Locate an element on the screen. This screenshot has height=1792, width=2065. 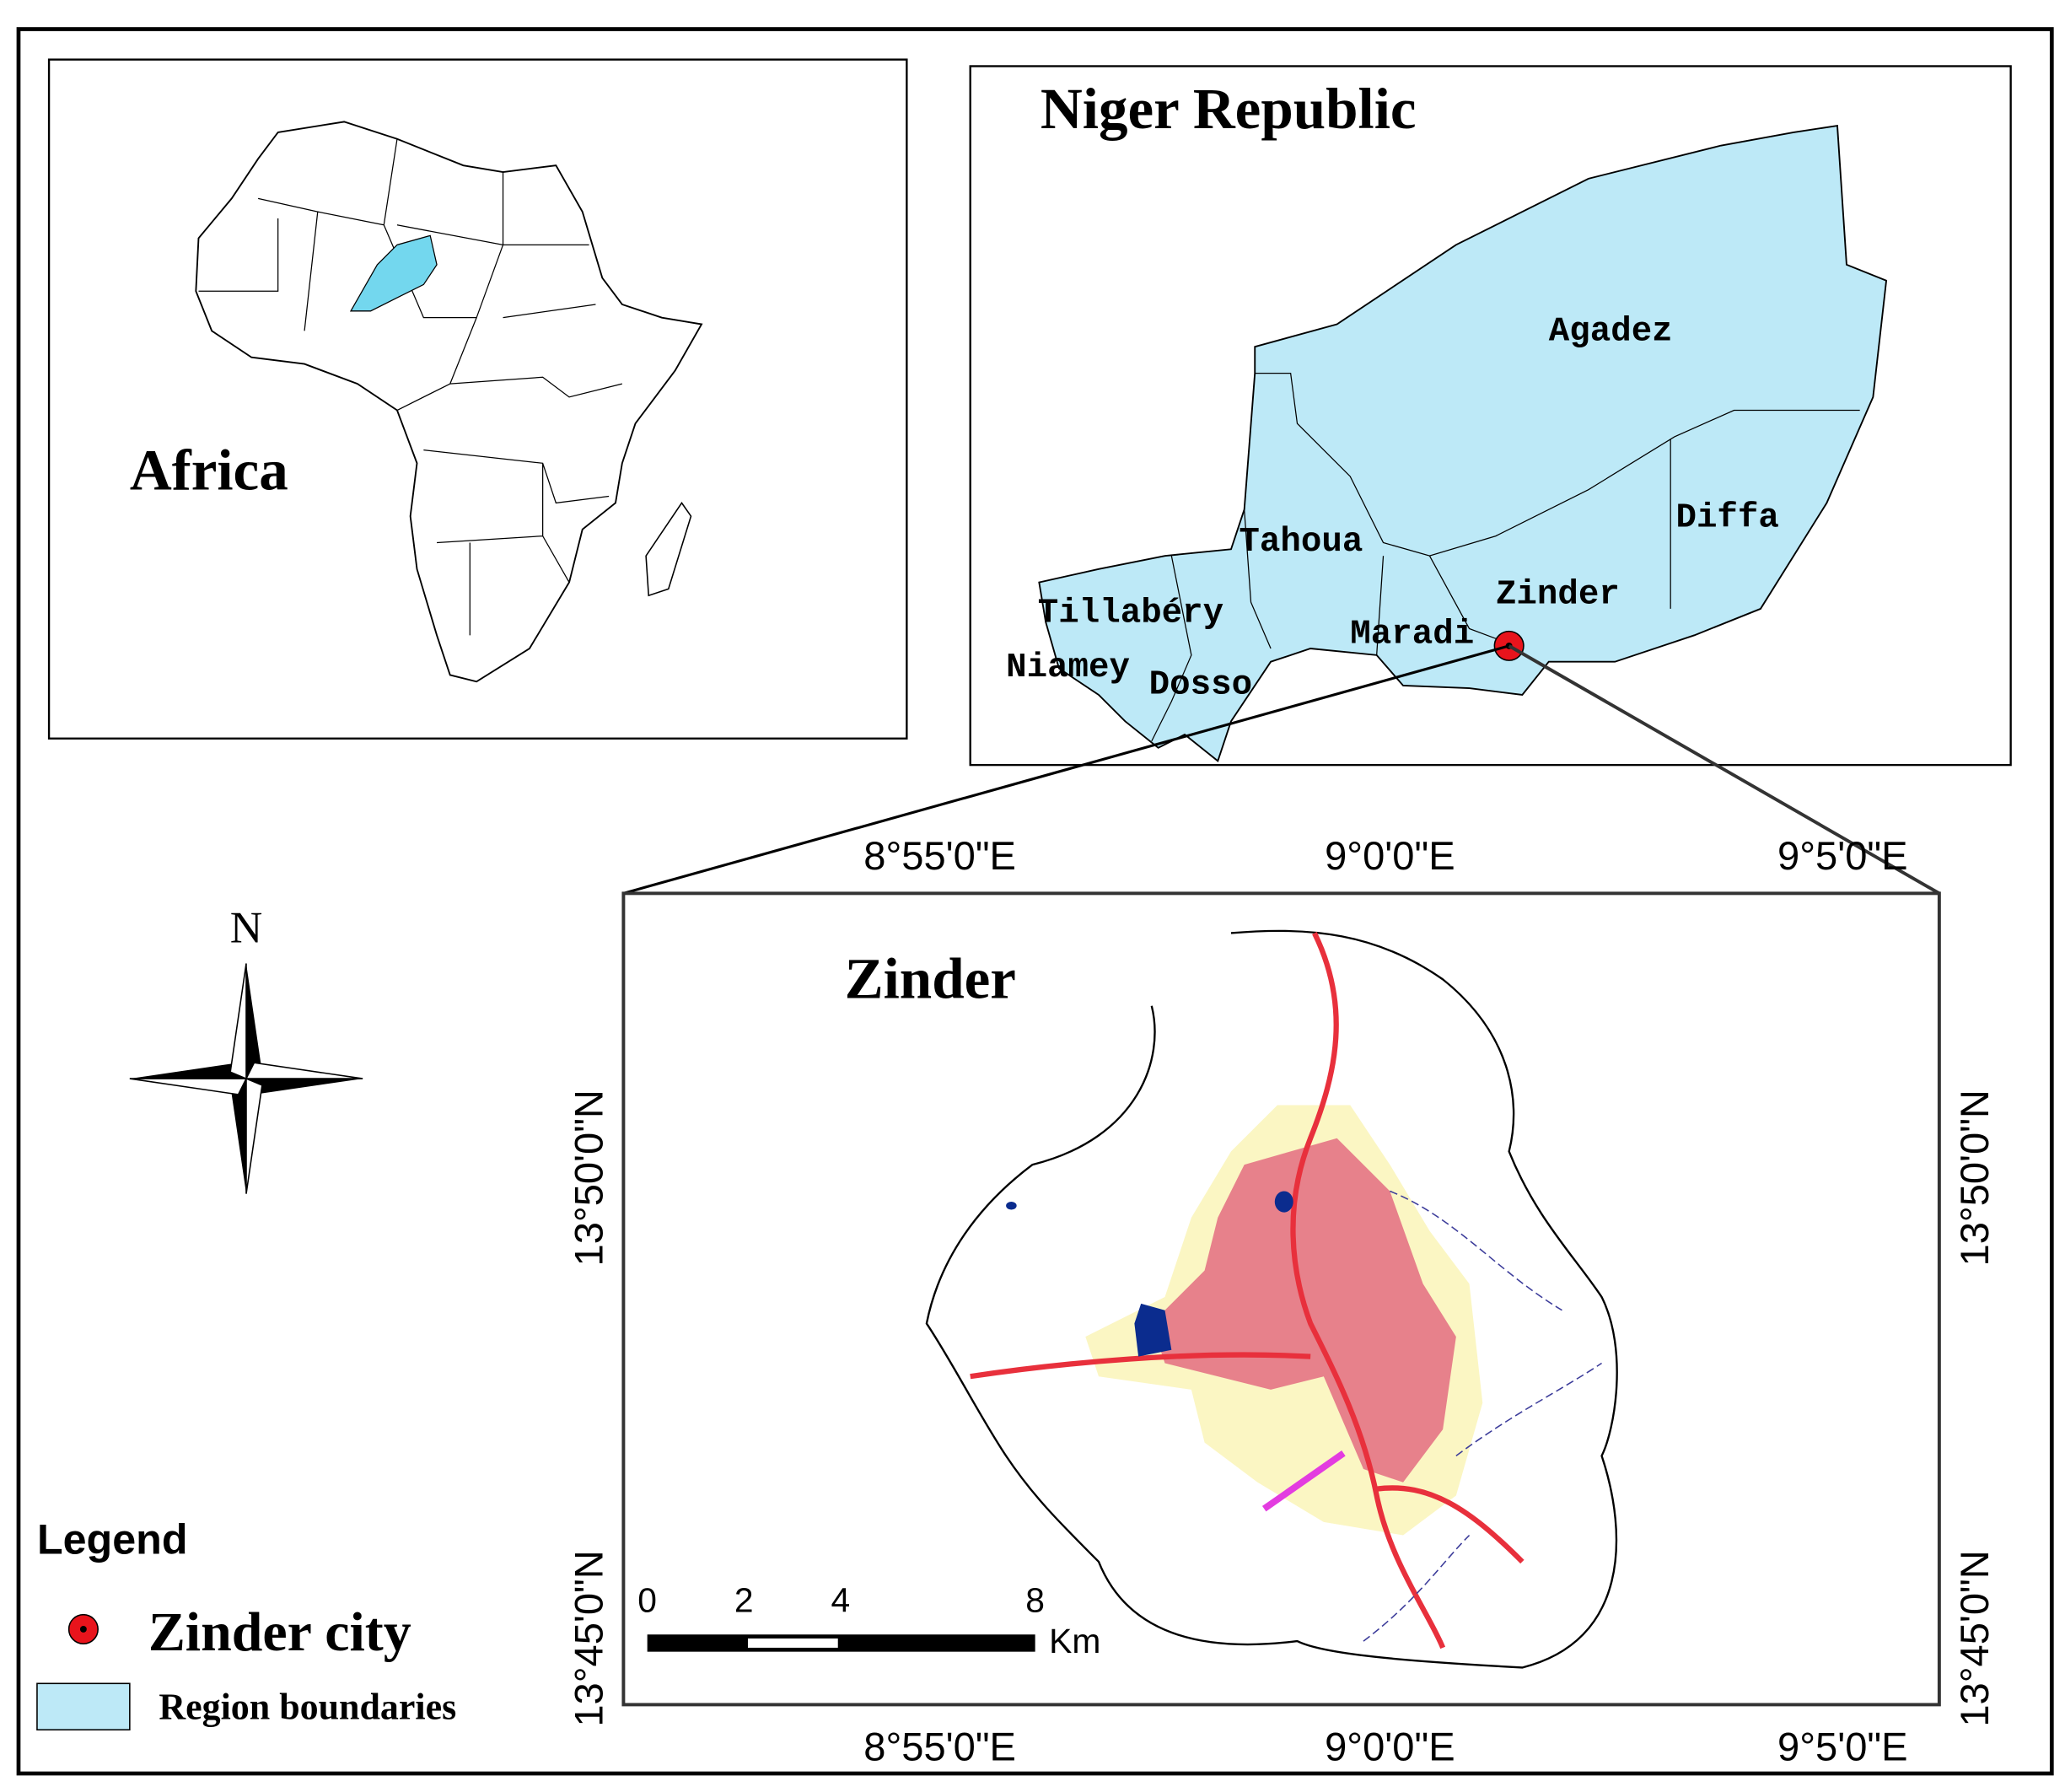
roads is located at coordinates (1247, 1290).